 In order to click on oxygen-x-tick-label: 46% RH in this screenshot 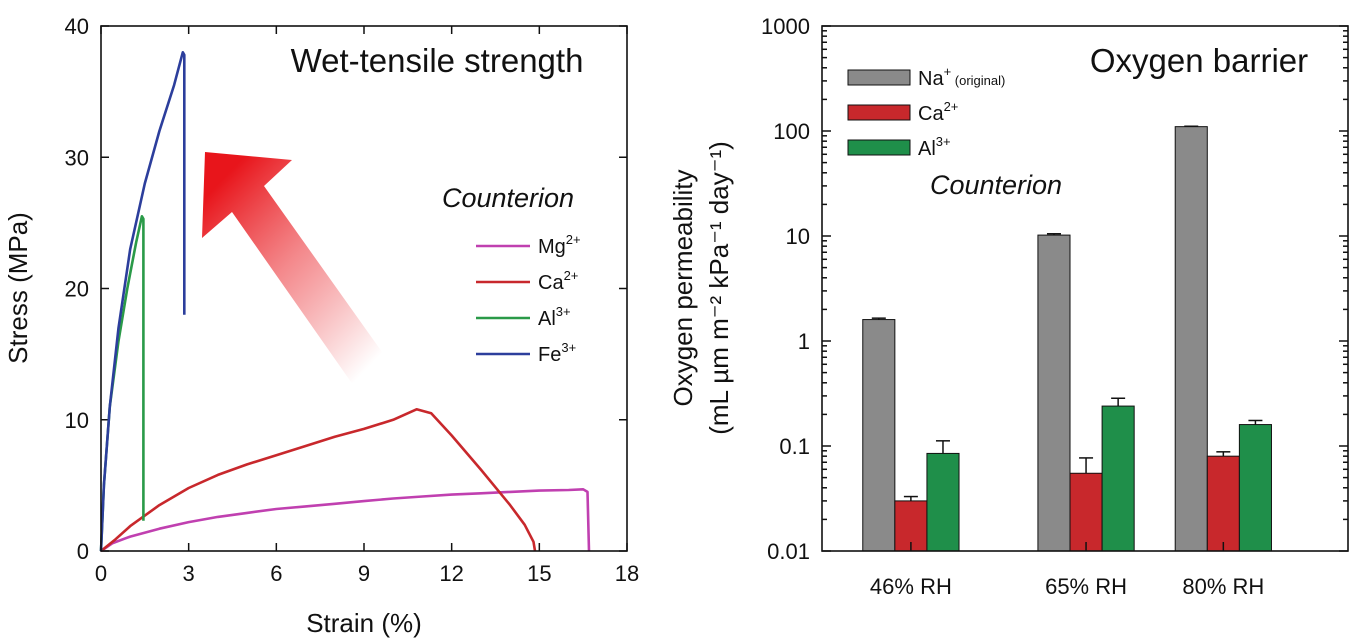, I will do `click(911, 586)`.